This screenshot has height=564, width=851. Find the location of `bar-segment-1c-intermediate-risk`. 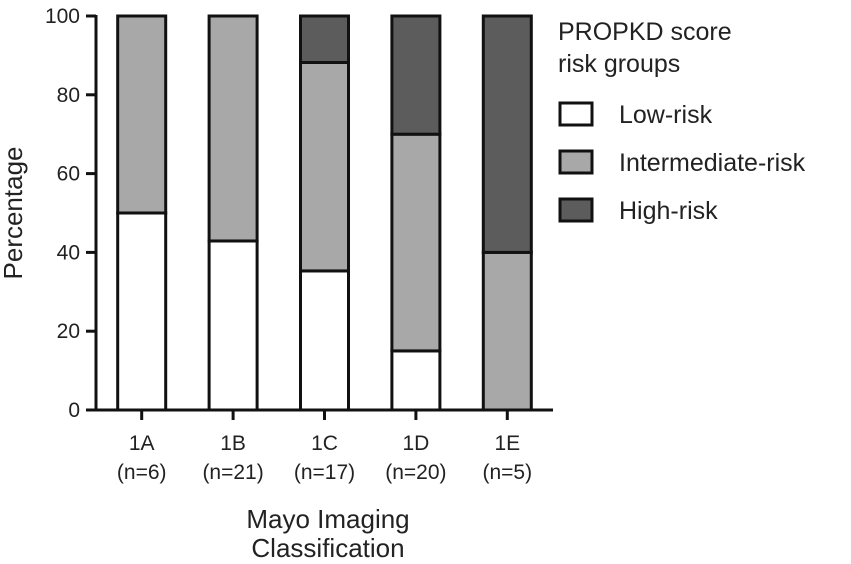

bar-segment-1c-intermediate-risk is located at coordinates (324, 166).